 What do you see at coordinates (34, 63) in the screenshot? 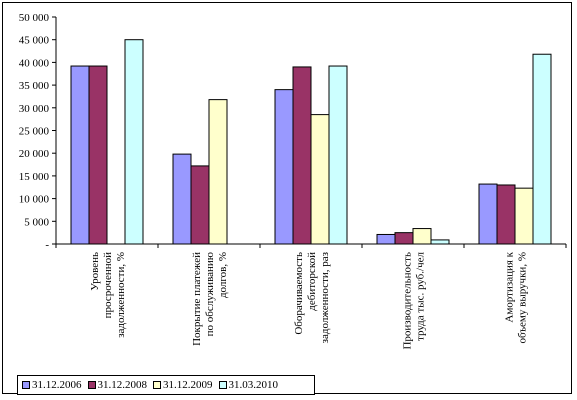
I see `y-tick-label: 40 000` at bounding box center [34, 63].